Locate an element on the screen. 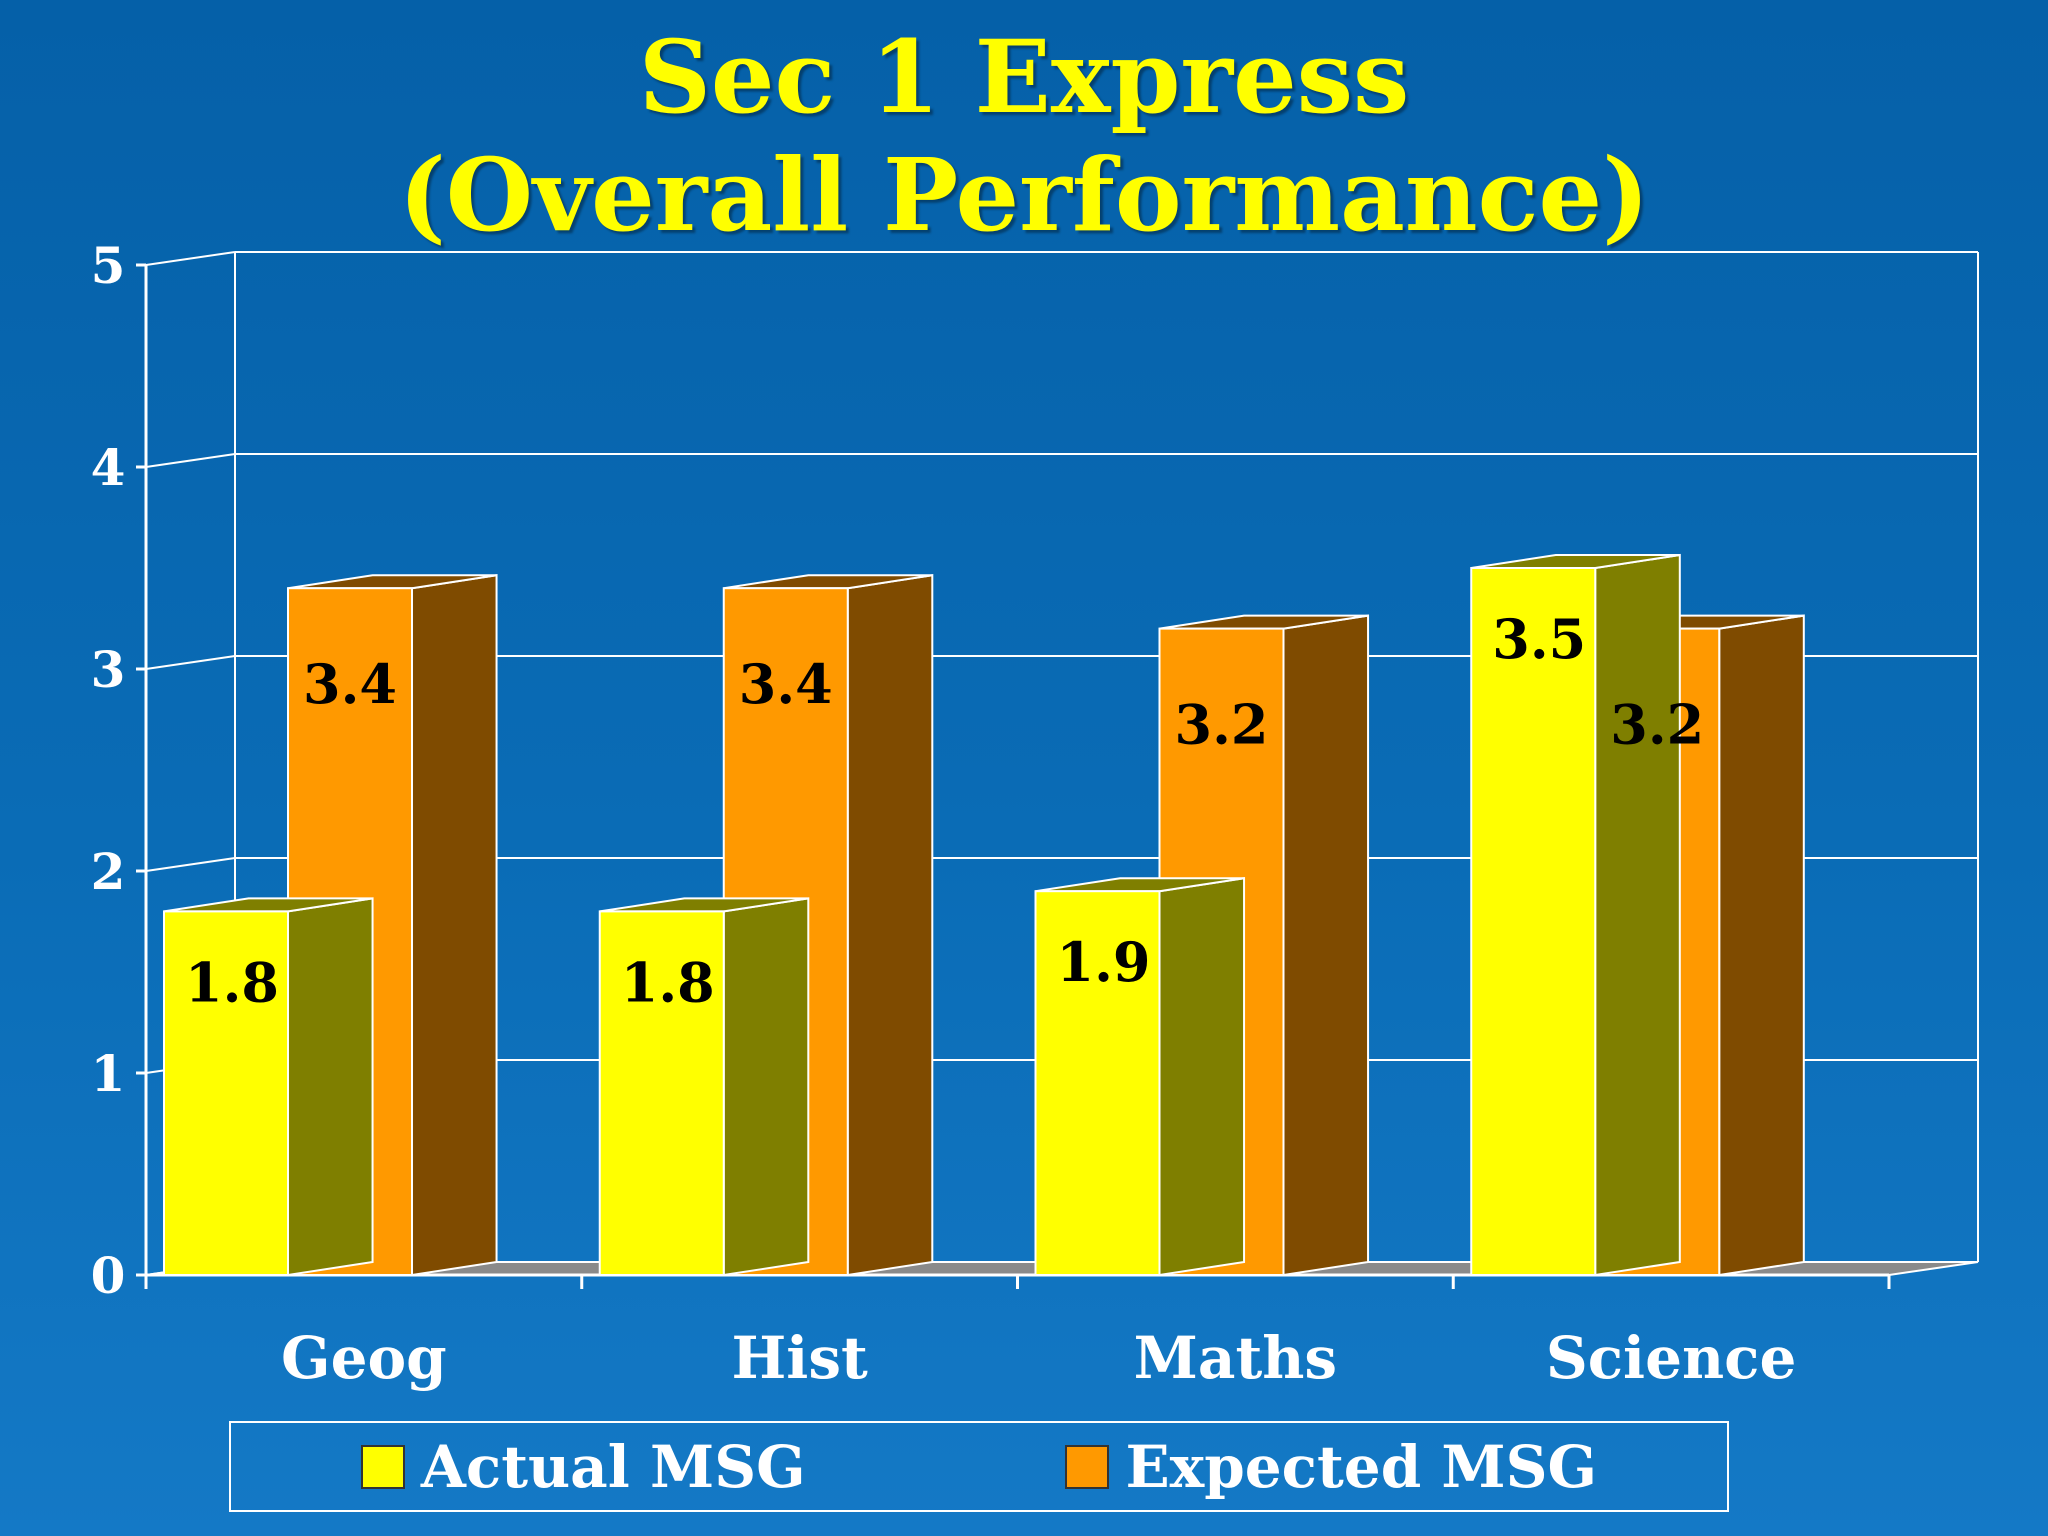 The height and width of the screenshot is (1536, 2048). y-tick-label: 0 is located at coordinates (108, 1275).